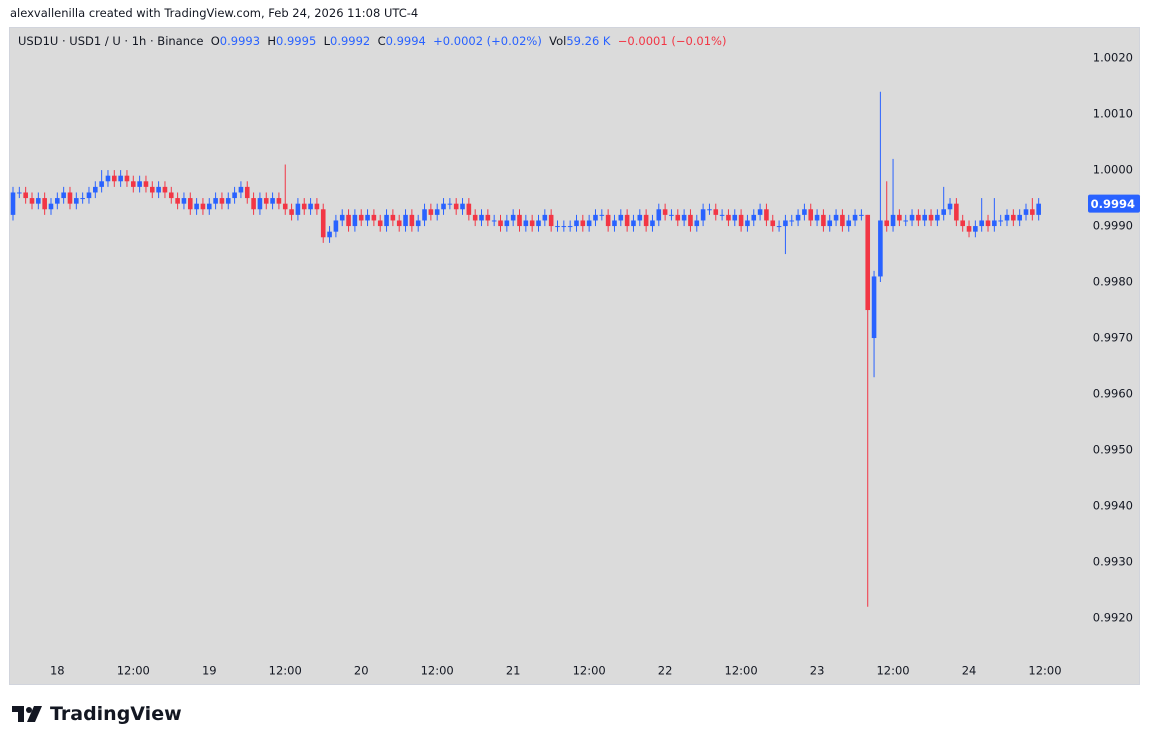  I want to click on y-tick-label: 1.0010, so click(1113, 114).